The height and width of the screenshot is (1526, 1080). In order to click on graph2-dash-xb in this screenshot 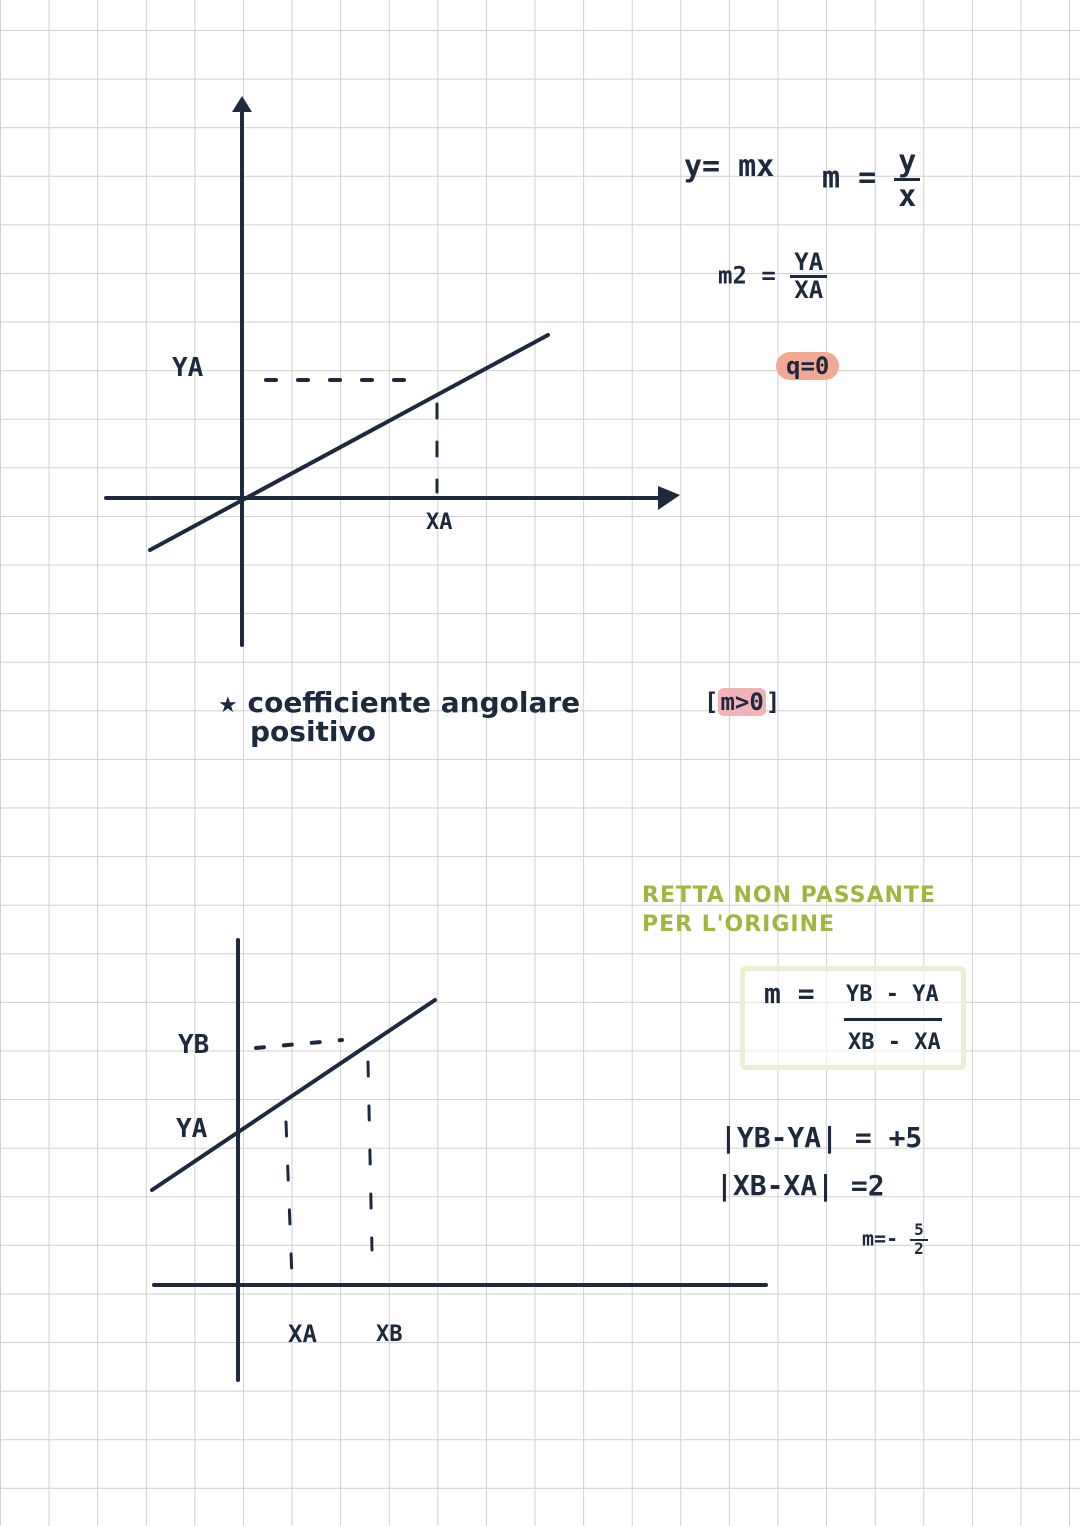, I will do `click(370, 1156)`.